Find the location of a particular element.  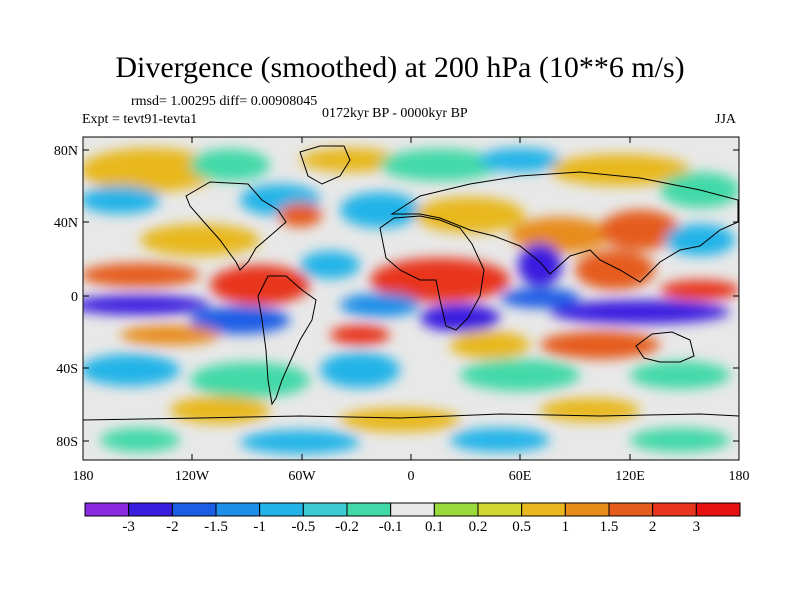

y-tick-label: 80N is located at coordinates (66, 151).